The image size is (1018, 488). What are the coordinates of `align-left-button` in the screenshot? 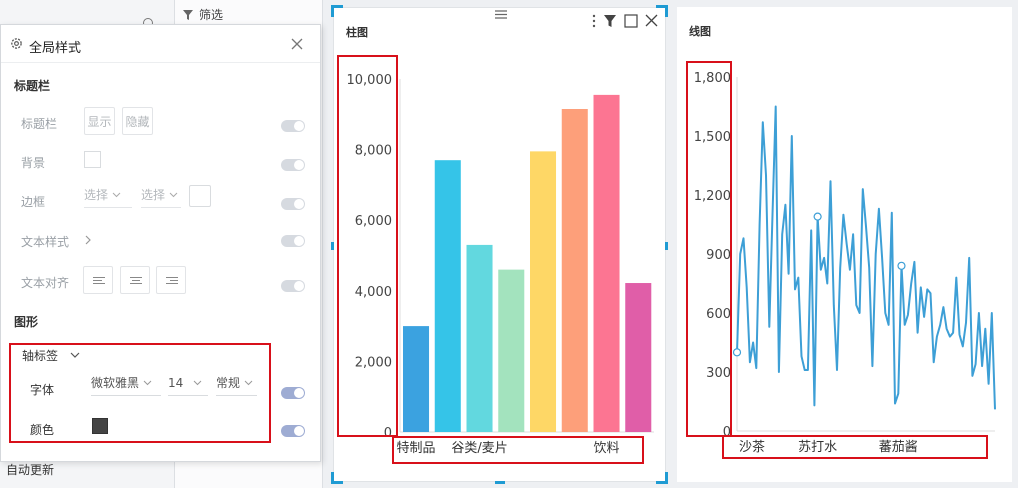 It's located at (98, 280).